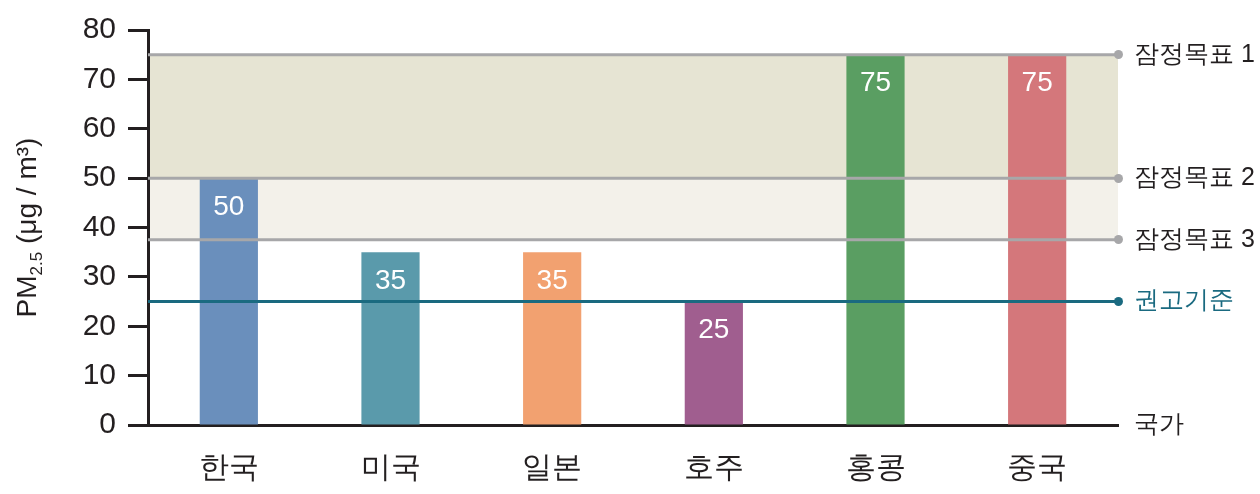 The width and height of the screenshot is (1260, 494). Describe the element at coordinates (390, 467) in the screenshot. I see `x-tick-label: 미국` at that location.